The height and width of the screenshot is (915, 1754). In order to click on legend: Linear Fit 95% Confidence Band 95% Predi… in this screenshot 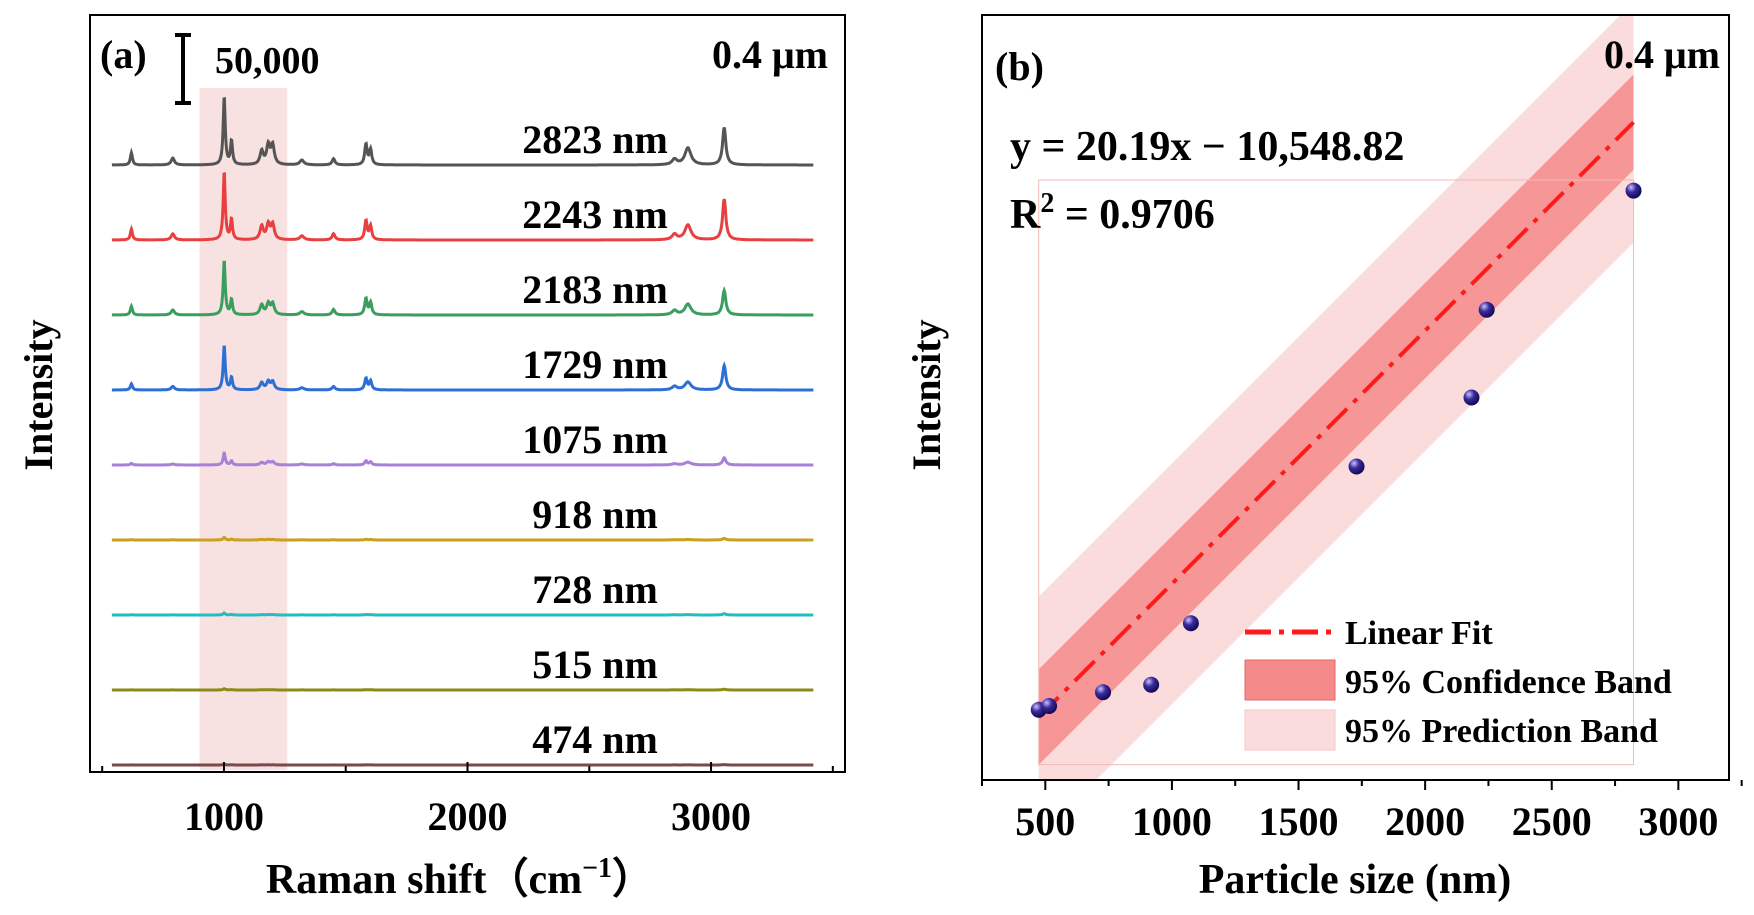, I will do `click(1458, 683)`.